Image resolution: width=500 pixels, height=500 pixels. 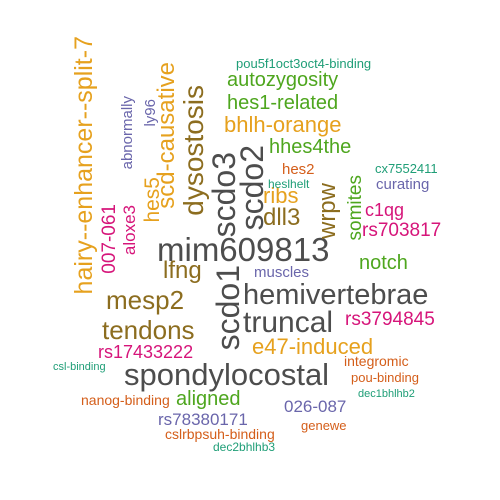 What do you see at coordinates (243, 249) in the screenshot?
I see `word-mim609813: mim609813` at bounding box center [243, 249].